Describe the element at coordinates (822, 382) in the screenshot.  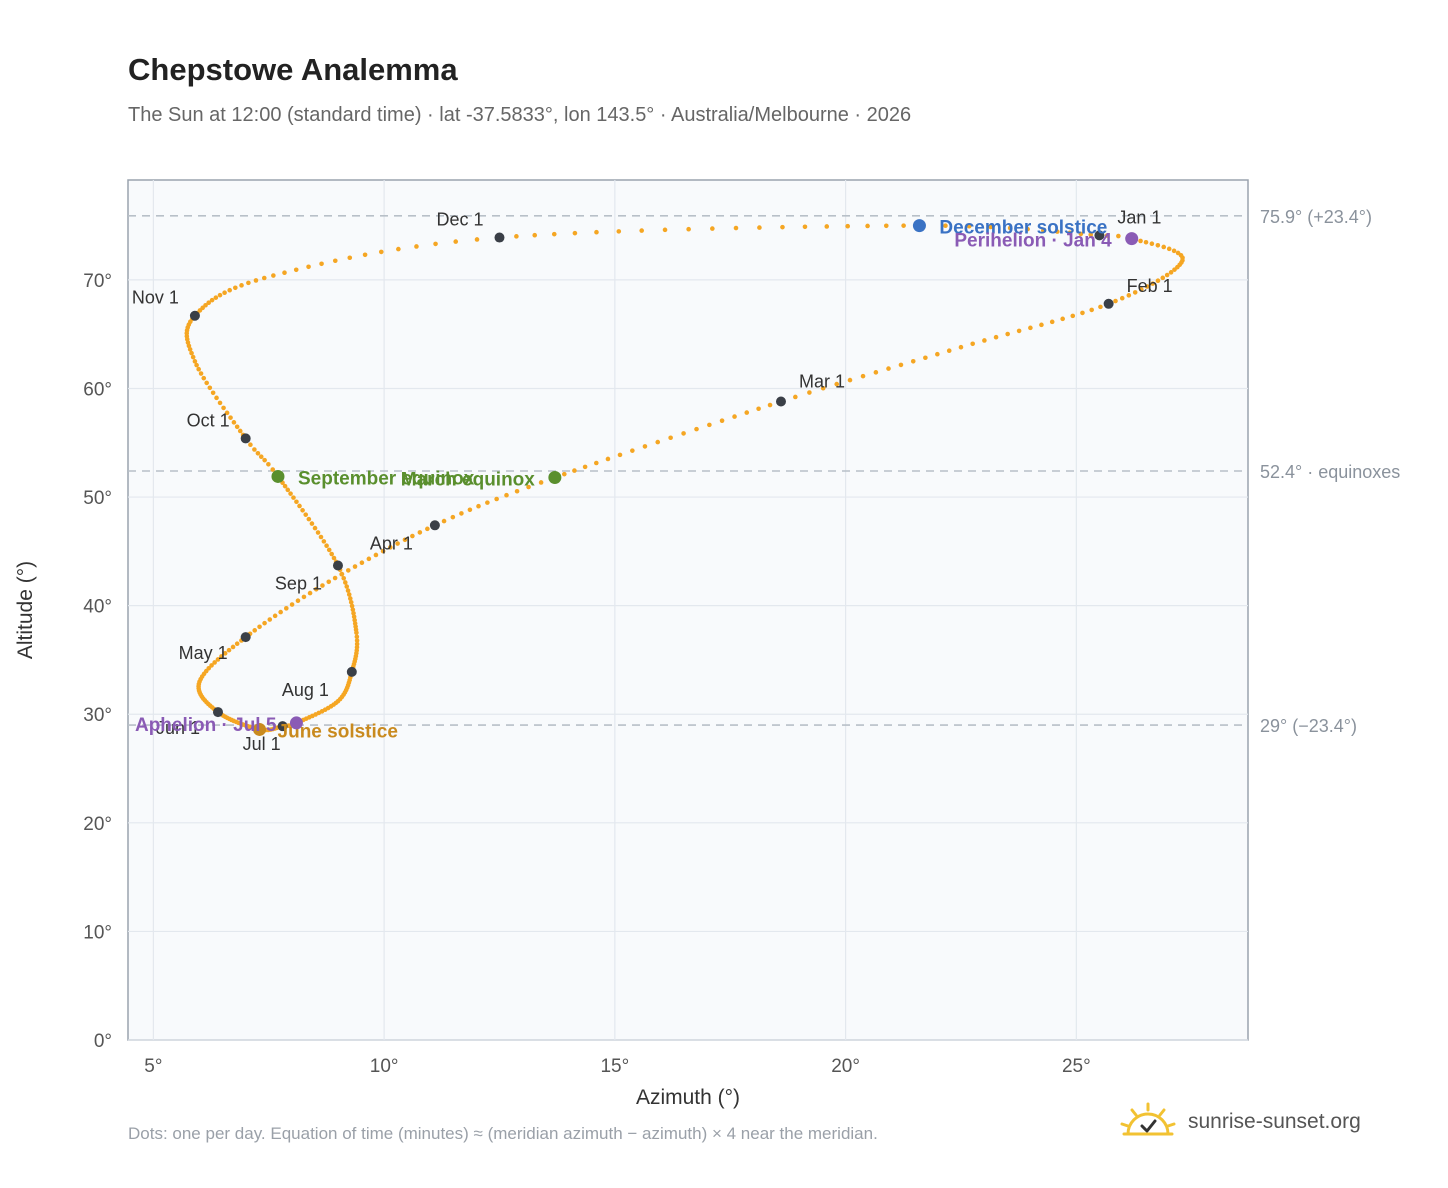
I see `month-label: Mar 1` at that location.